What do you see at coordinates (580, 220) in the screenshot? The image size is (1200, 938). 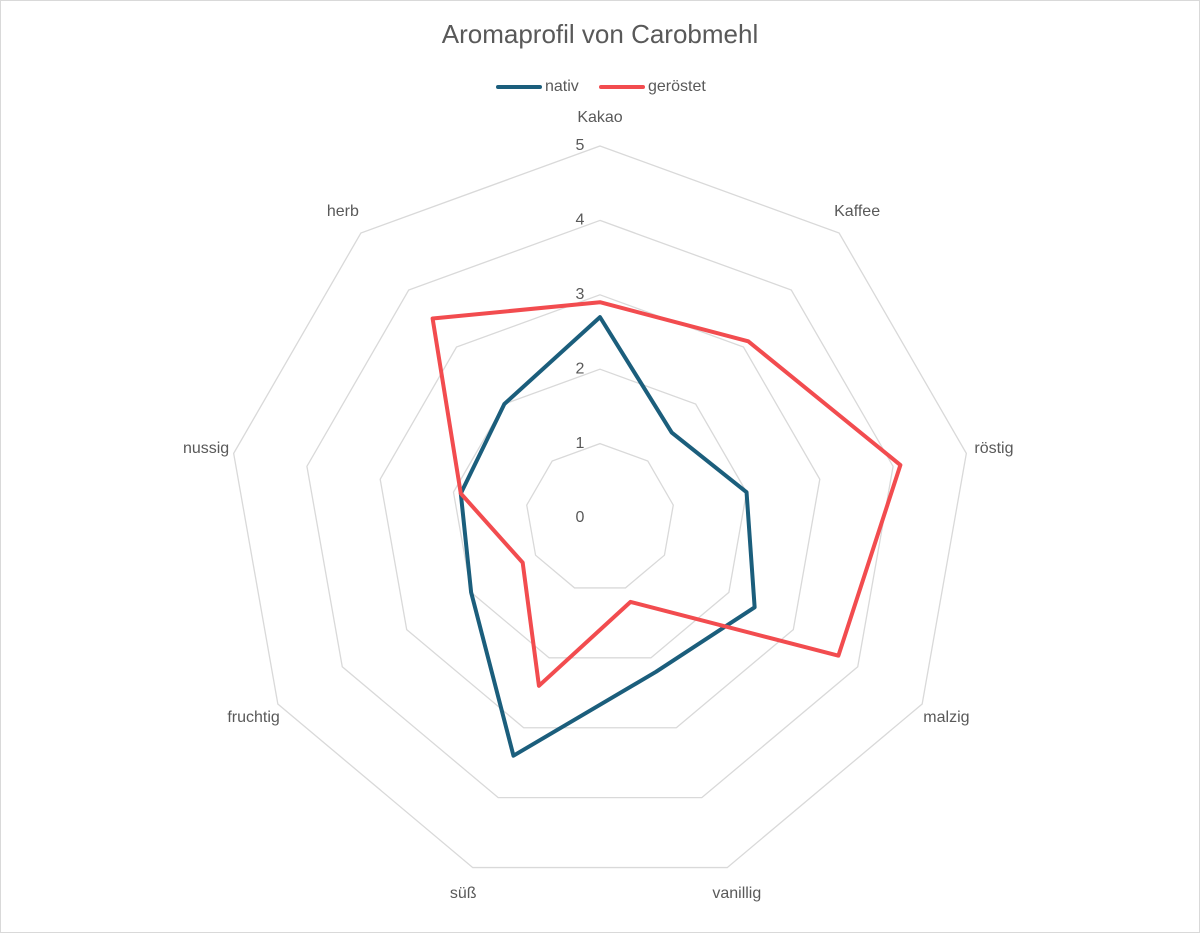 I see `y-tick-label: 4` at bounding box center [580, 220].